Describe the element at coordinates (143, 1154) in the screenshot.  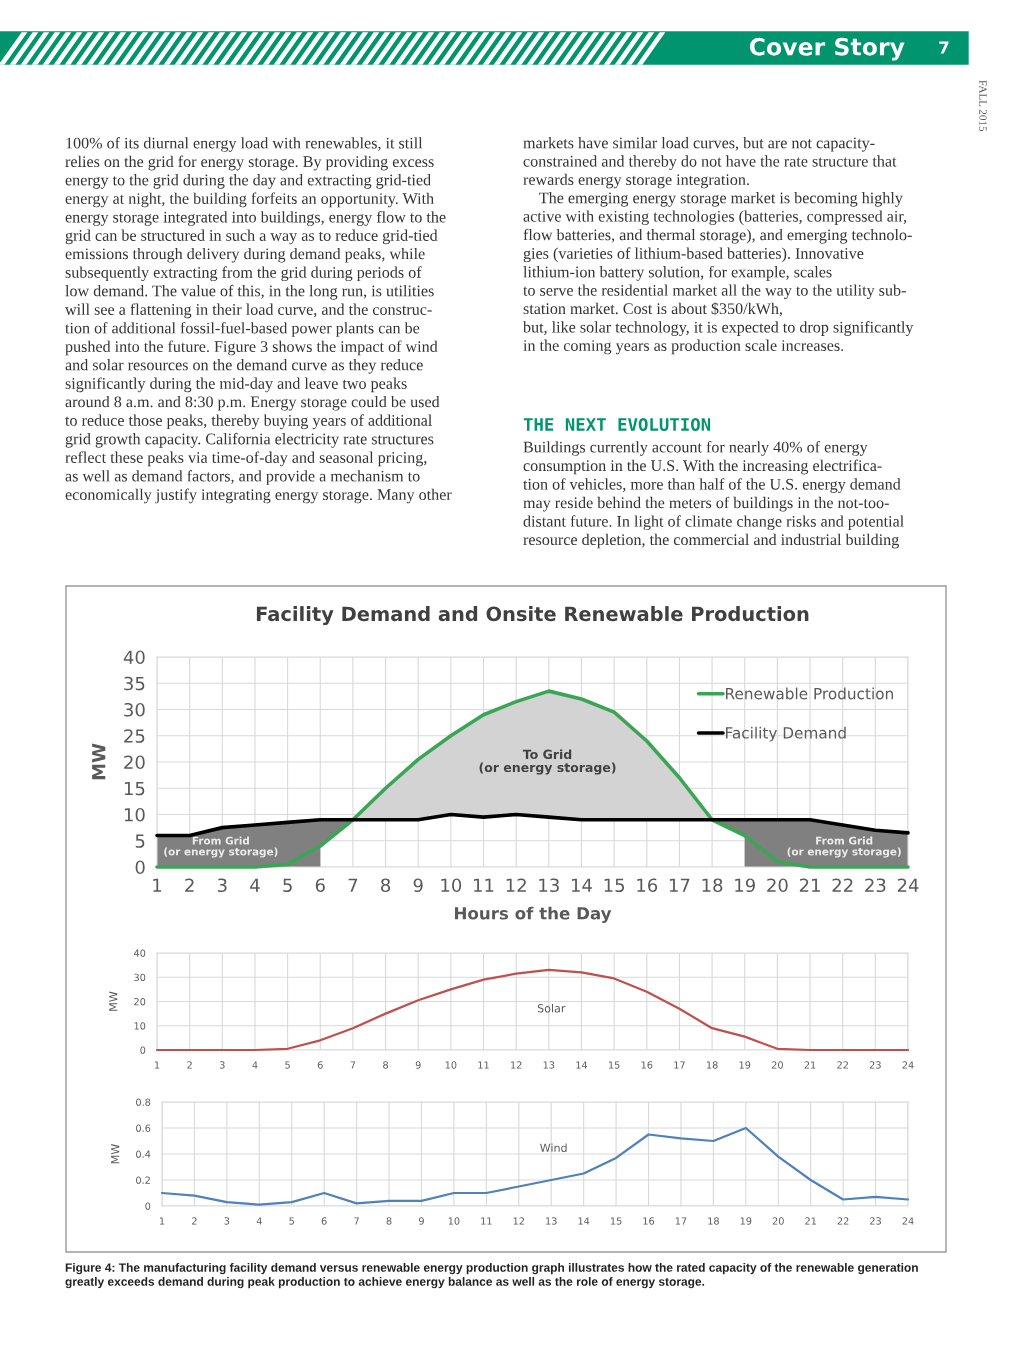
I see `y-tick-label: 0.4` at that location.